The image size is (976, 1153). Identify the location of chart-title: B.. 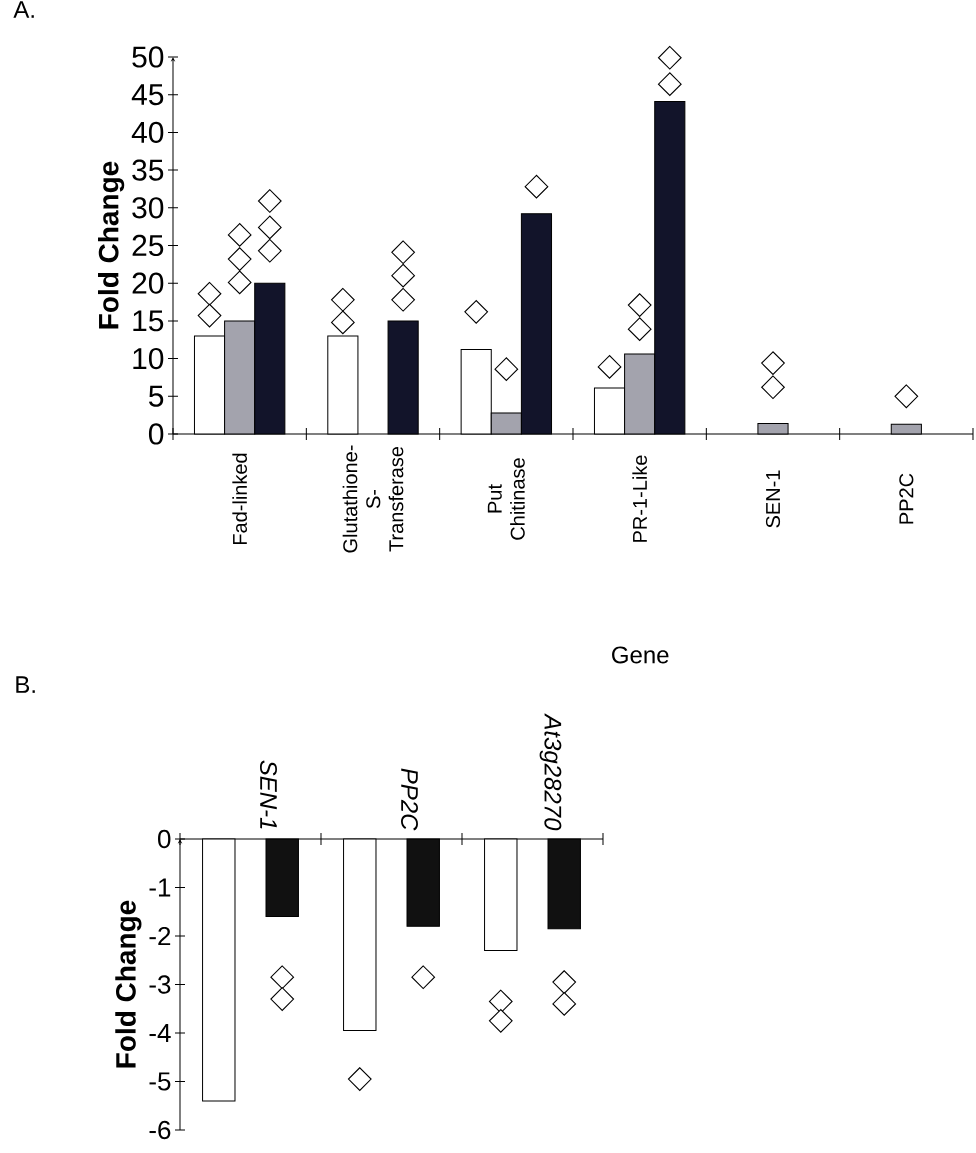
(25, 684).